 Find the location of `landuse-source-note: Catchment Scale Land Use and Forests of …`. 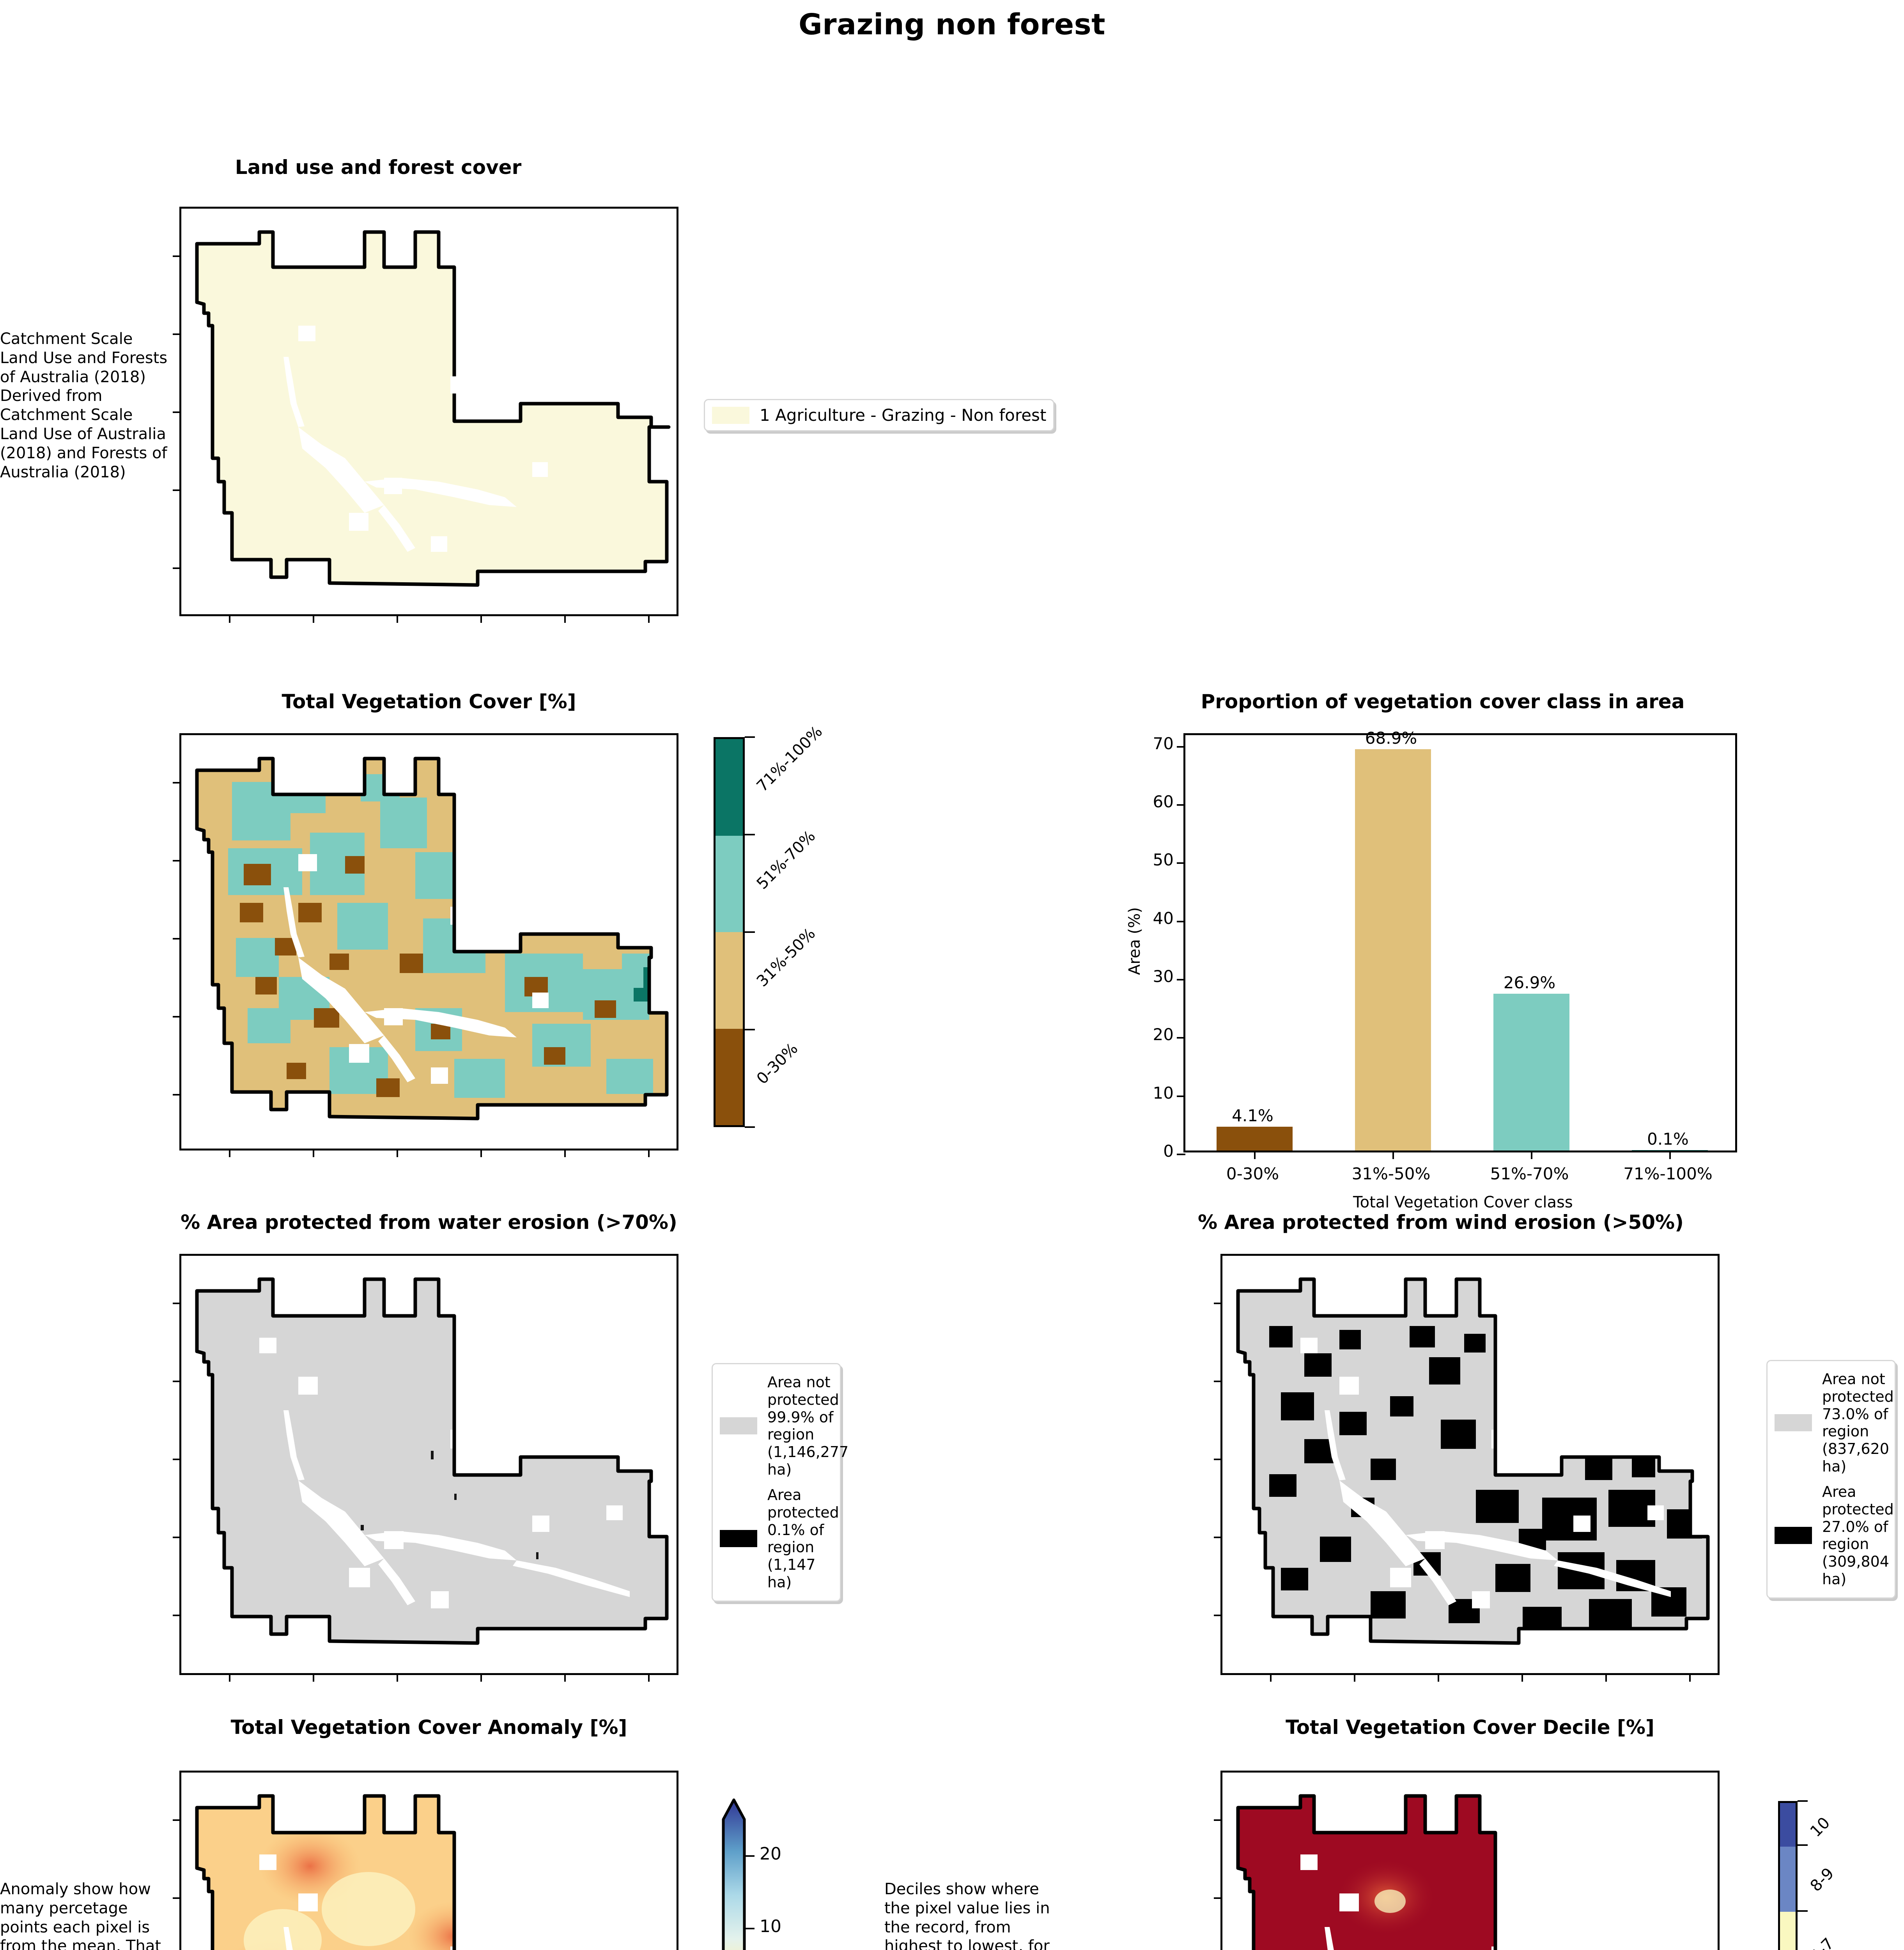

landuse-source-note: Catchment Scale Land Use and Forests of … is located at coordinates (84, 406).